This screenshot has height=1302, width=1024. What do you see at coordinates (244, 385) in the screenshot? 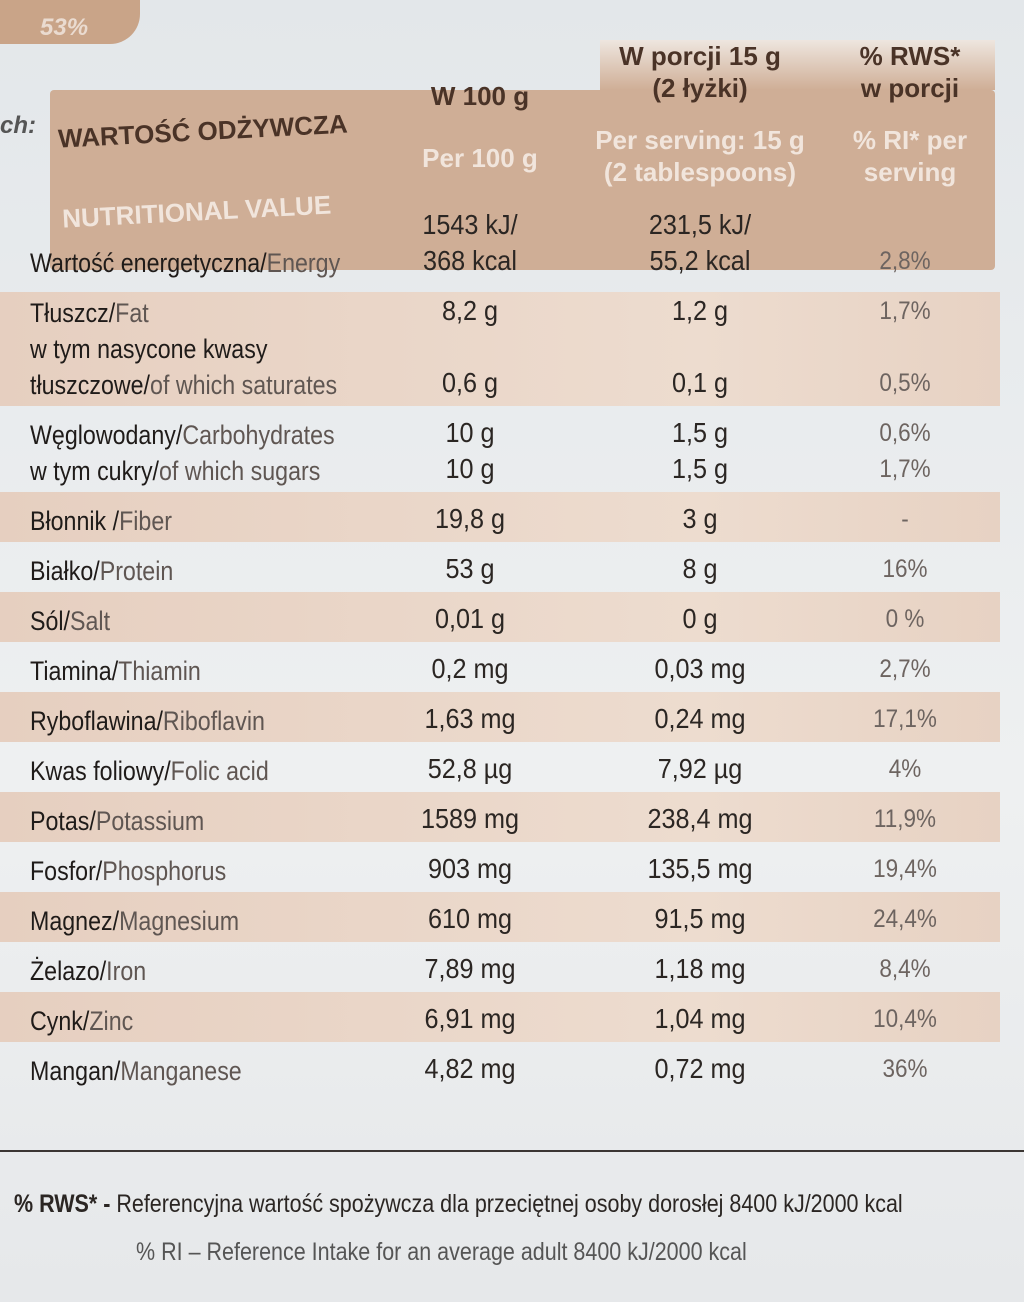
I see `label-en: of which saturates` at bounding box center [244, 385].